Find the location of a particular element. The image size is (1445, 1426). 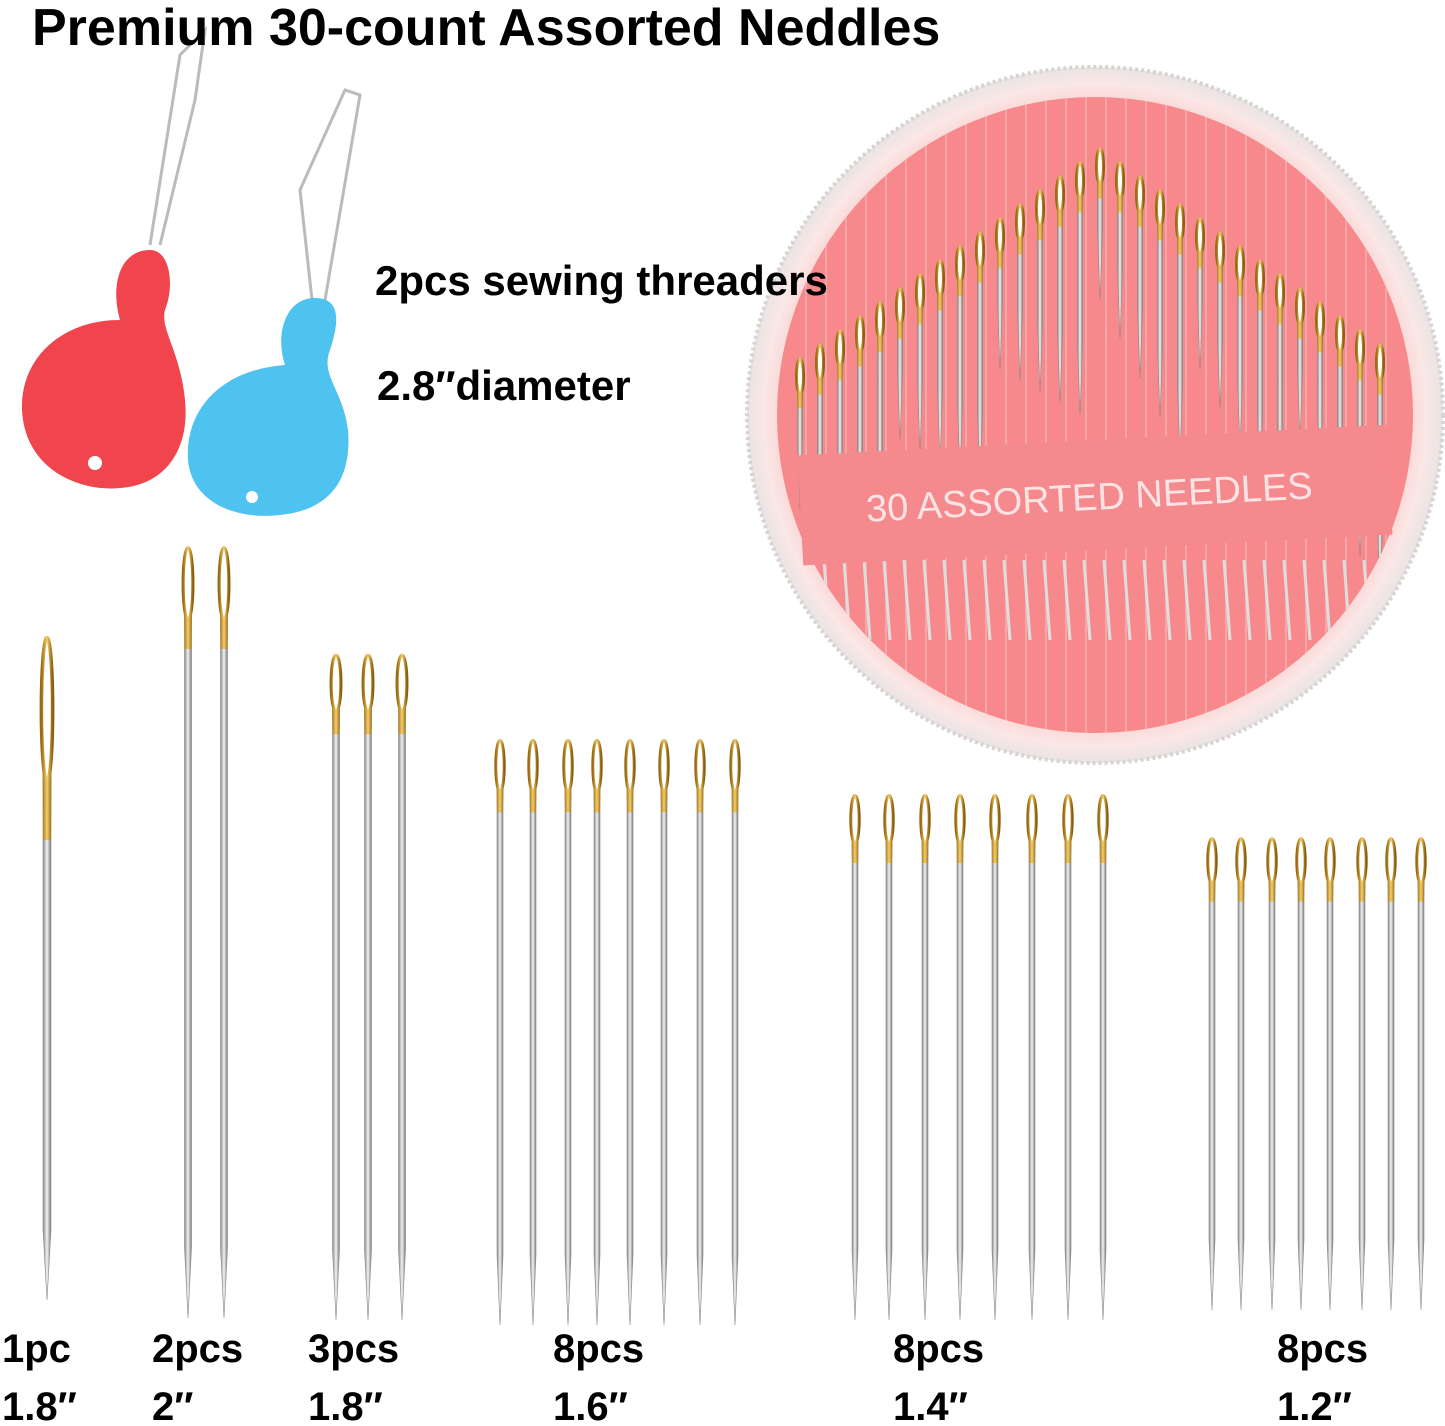

group-count: 2pcs is located at coordinates (197, 1349).